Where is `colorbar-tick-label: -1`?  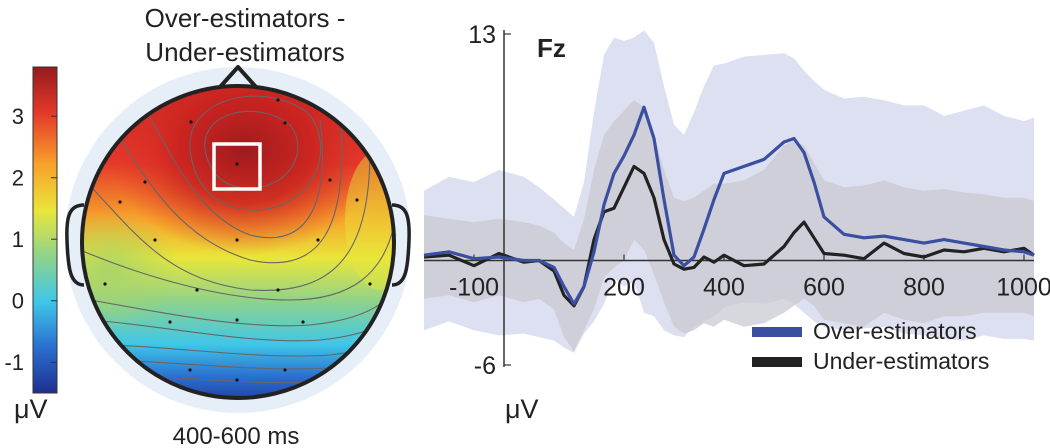
colorbar-tick-label: -1 is located at coordinates (14, 362).